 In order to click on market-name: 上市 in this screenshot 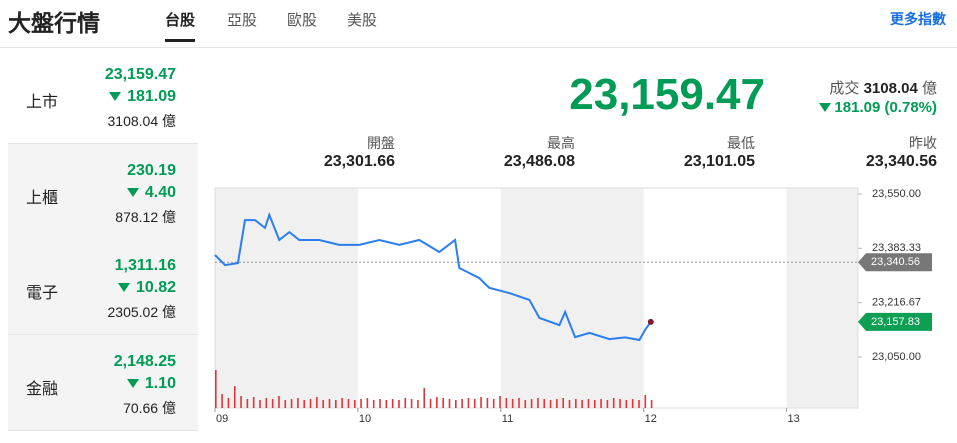, I will do `click(42, 102)`.